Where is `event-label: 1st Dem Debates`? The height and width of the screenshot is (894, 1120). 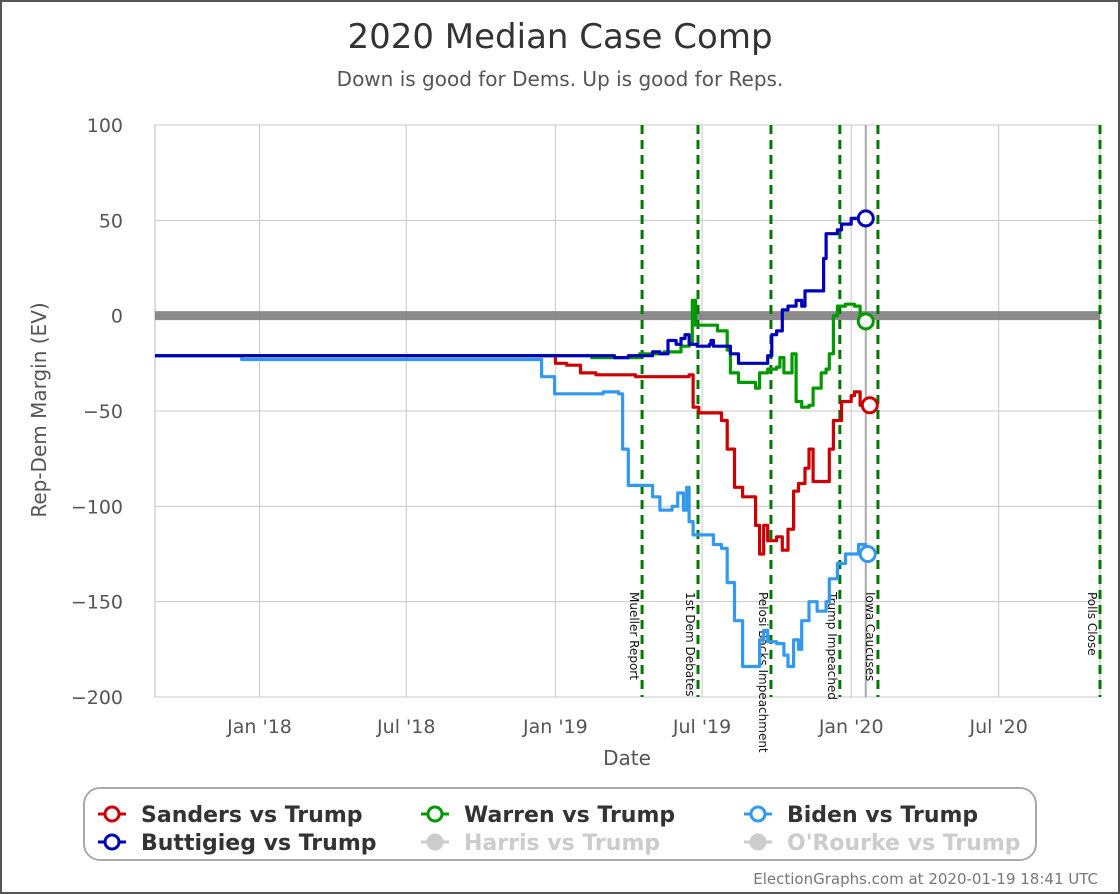 event-label: 1st Dem Debates is located at coordinates (690, 644).